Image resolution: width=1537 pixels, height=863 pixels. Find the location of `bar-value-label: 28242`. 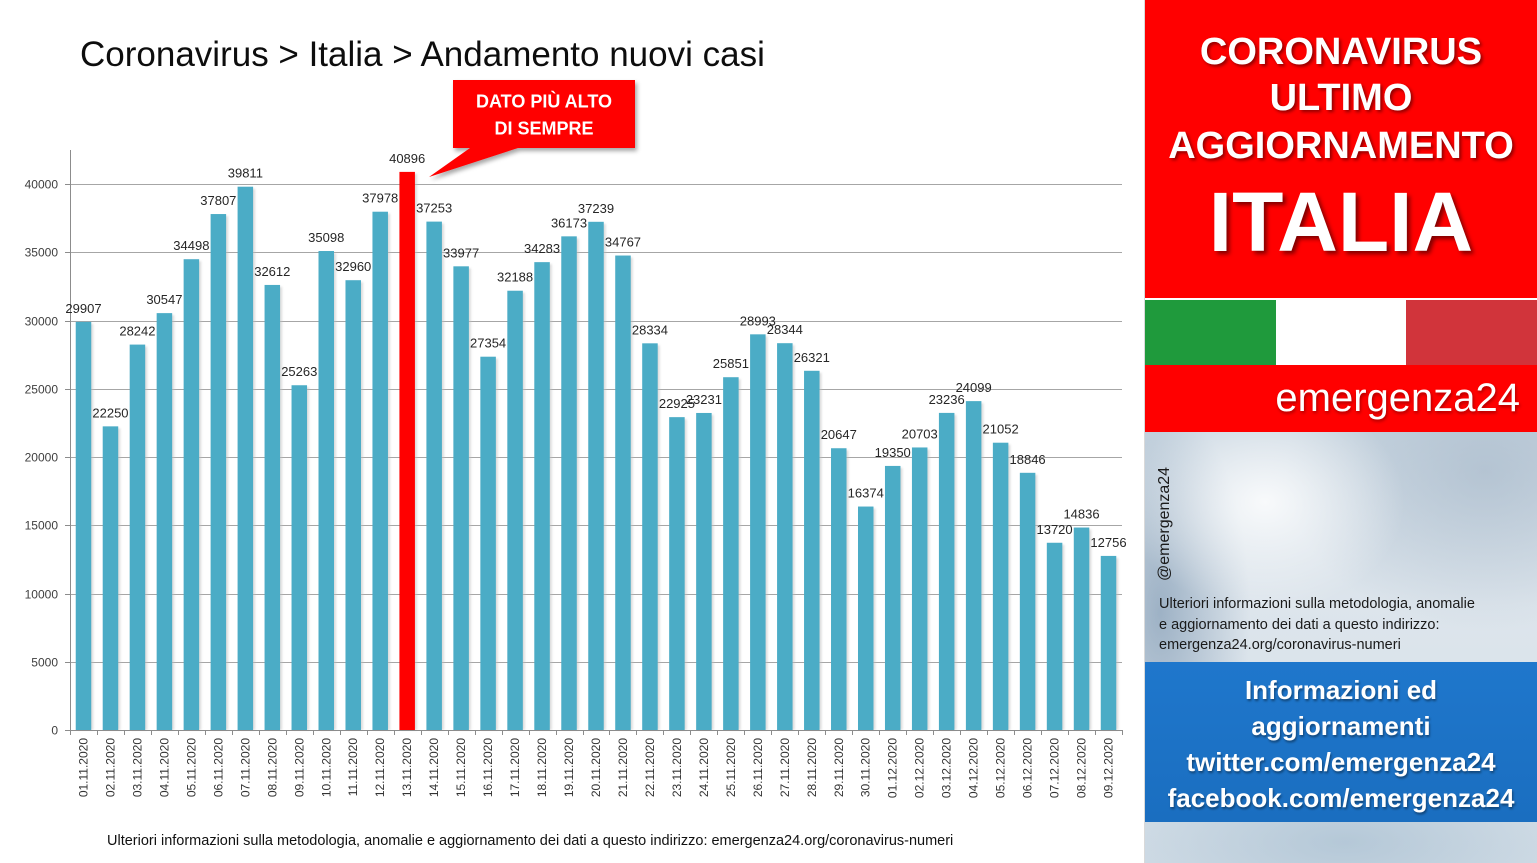

bar-value-label: 28242 is located at coordinates (137, 331).